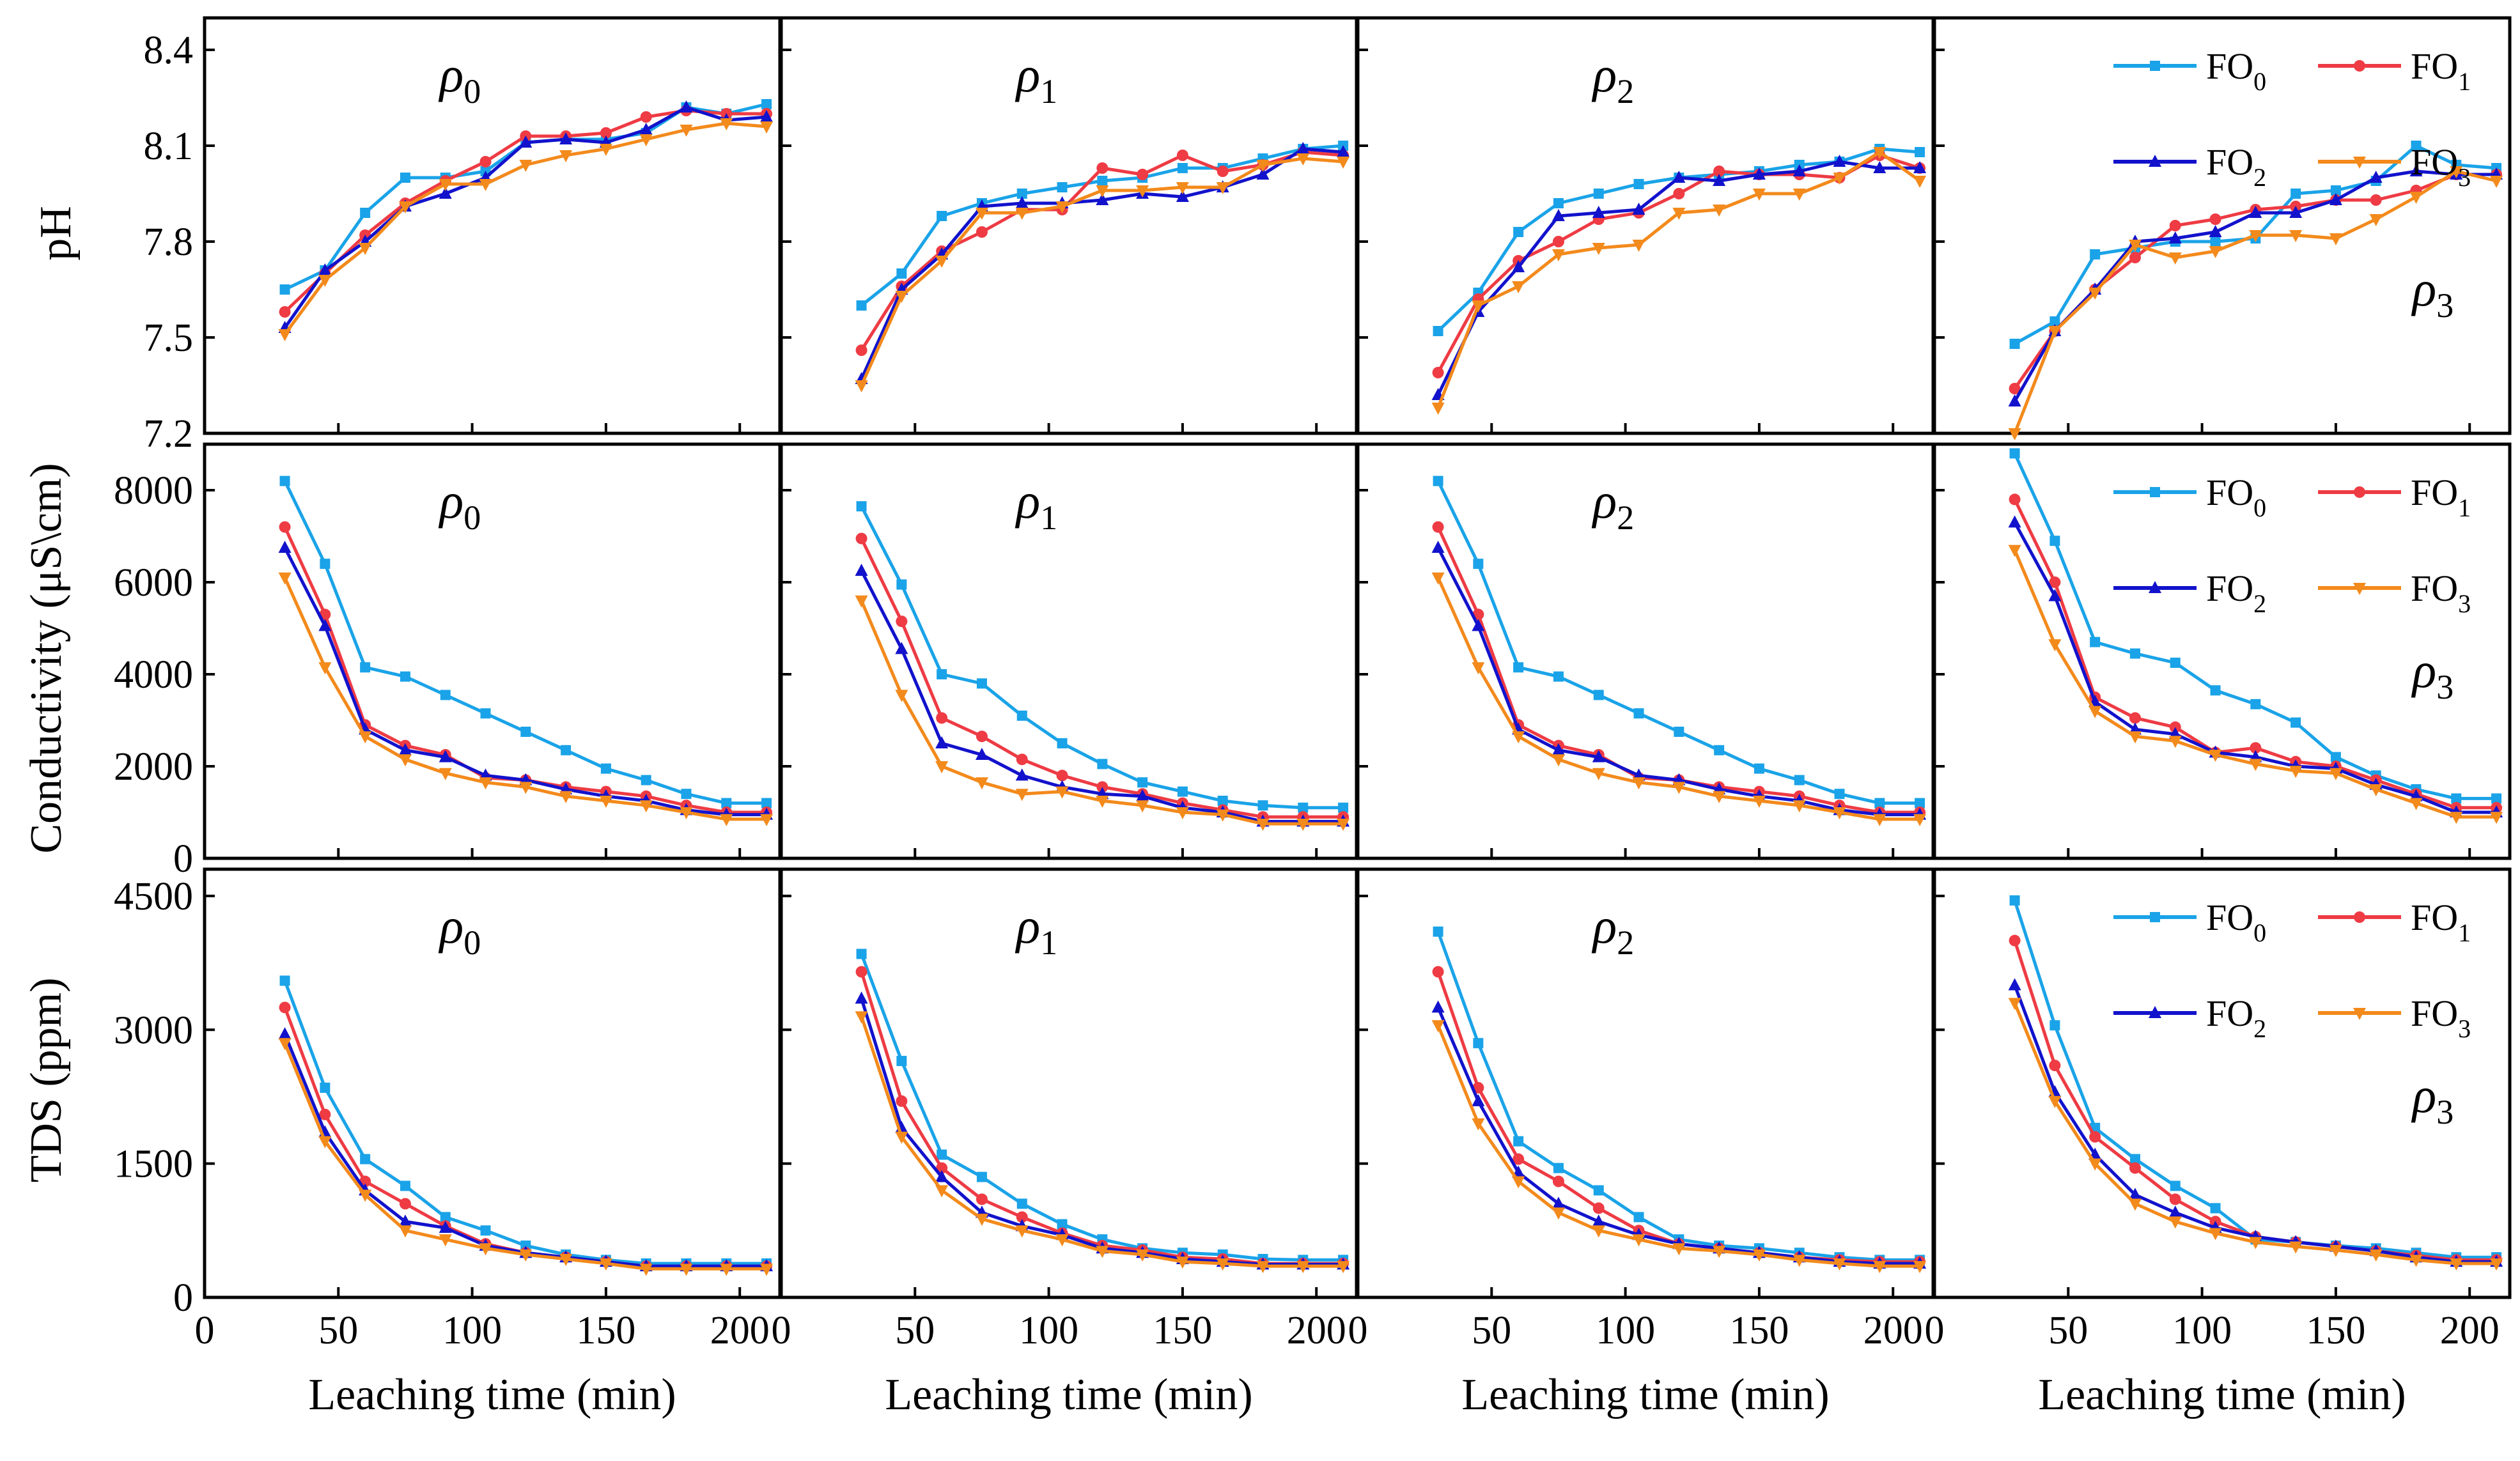  I want to click on panel-label-sub: 2, so click(1625, 518).